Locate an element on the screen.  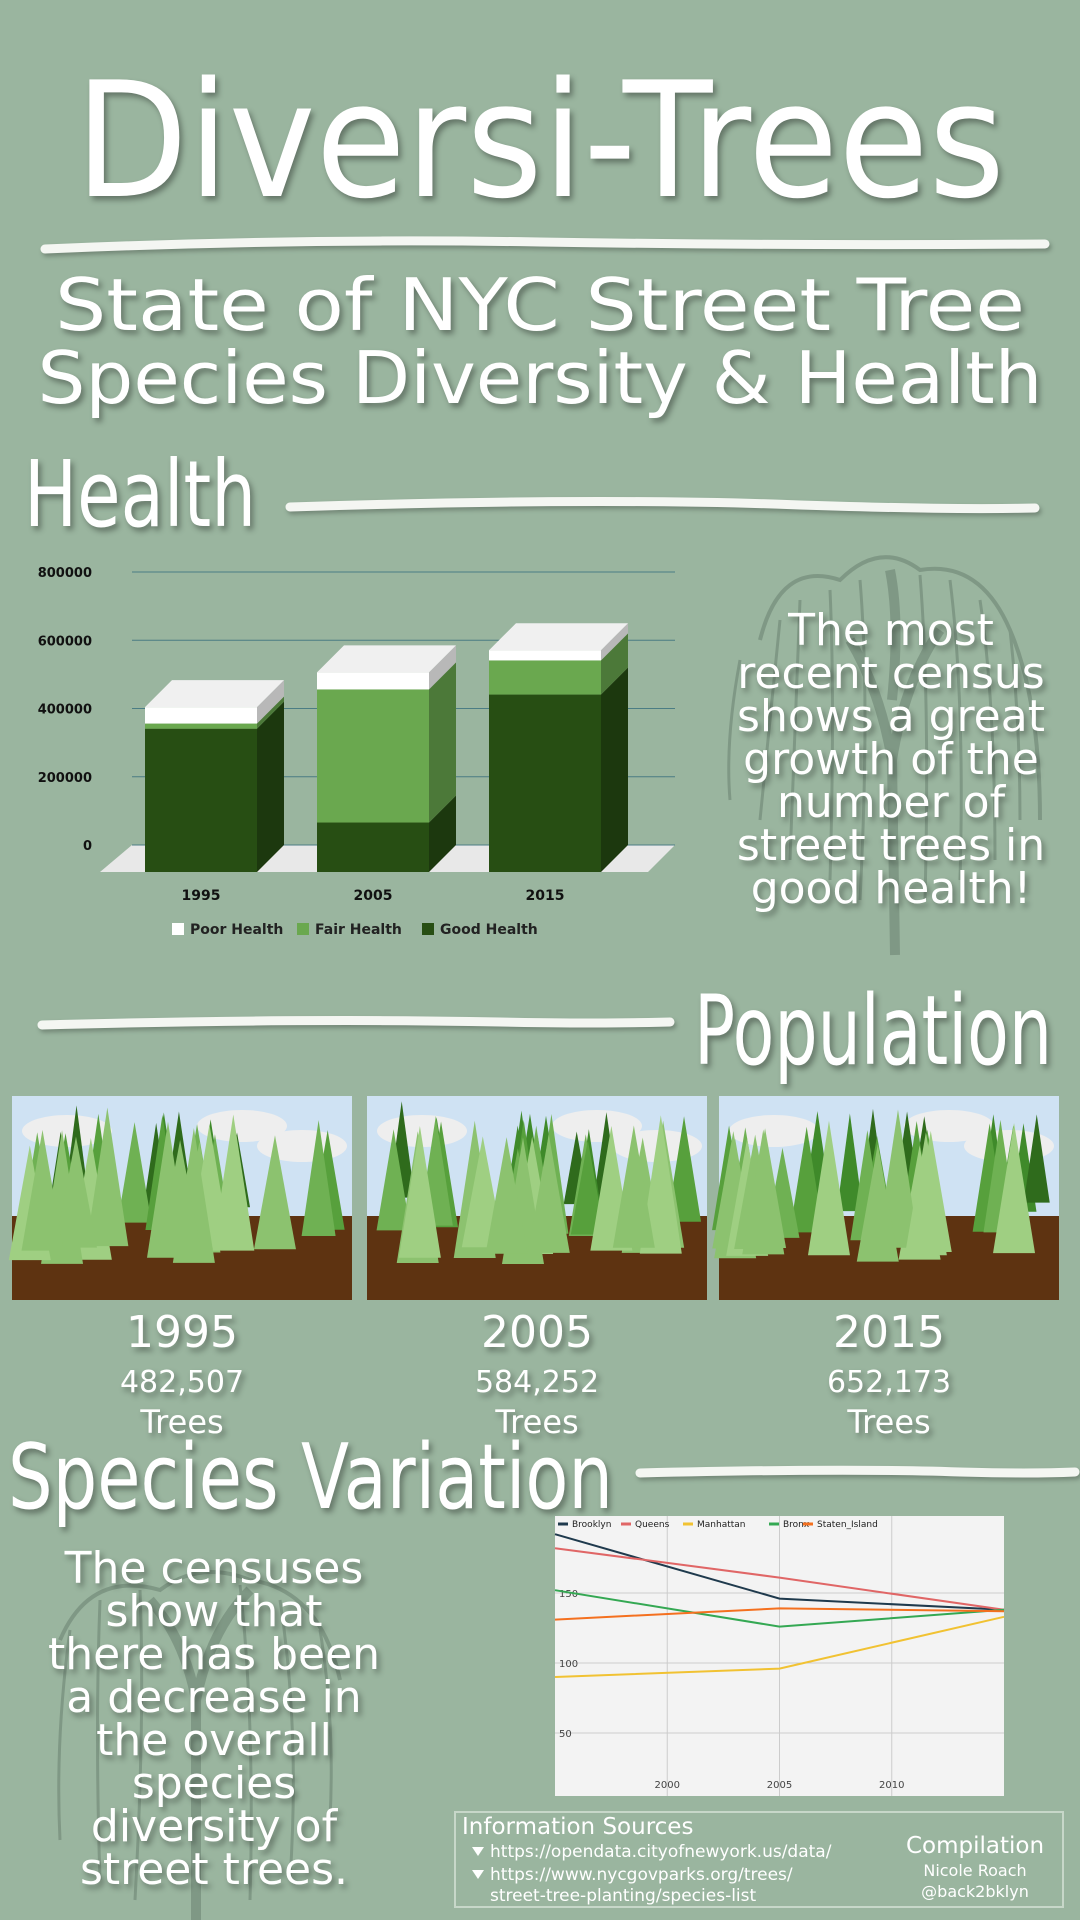
species-note-line: the overall is located at coordinates (214, 1740).